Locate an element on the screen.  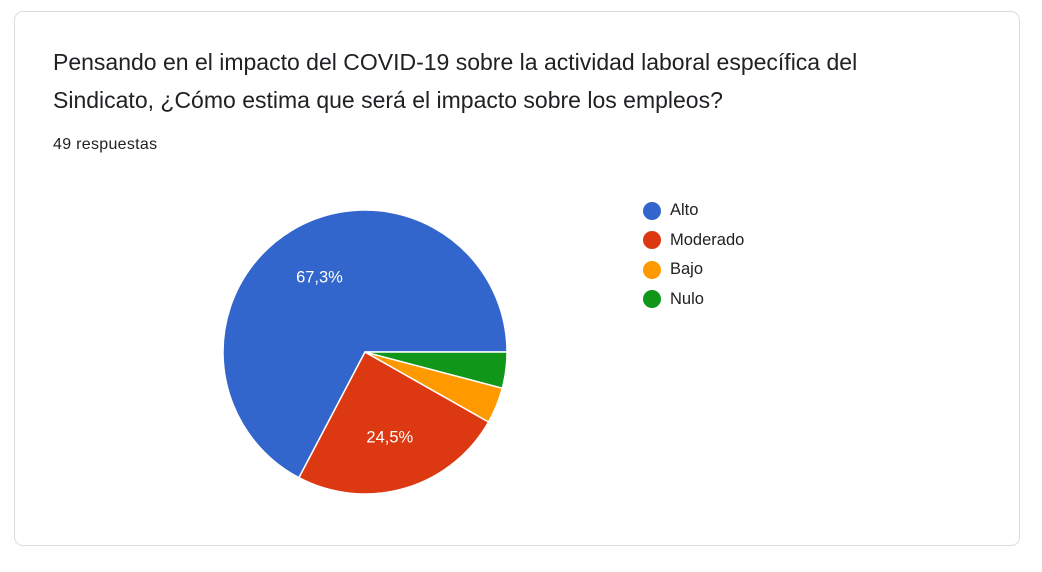
legend-label: Alto is located at coordinates (684, 210).